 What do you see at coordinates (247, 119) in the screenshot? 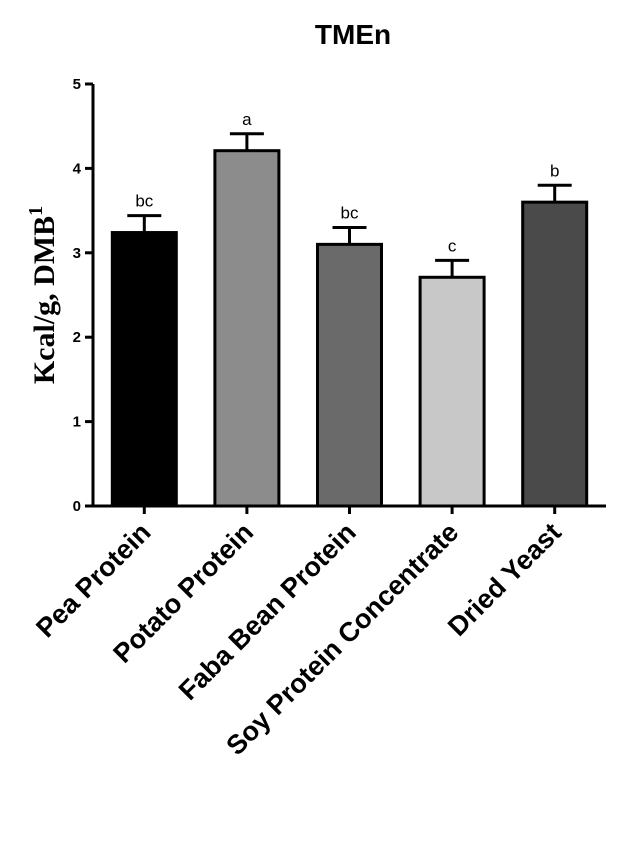
I see `significance-label: a` at bounding box center [247, 119].